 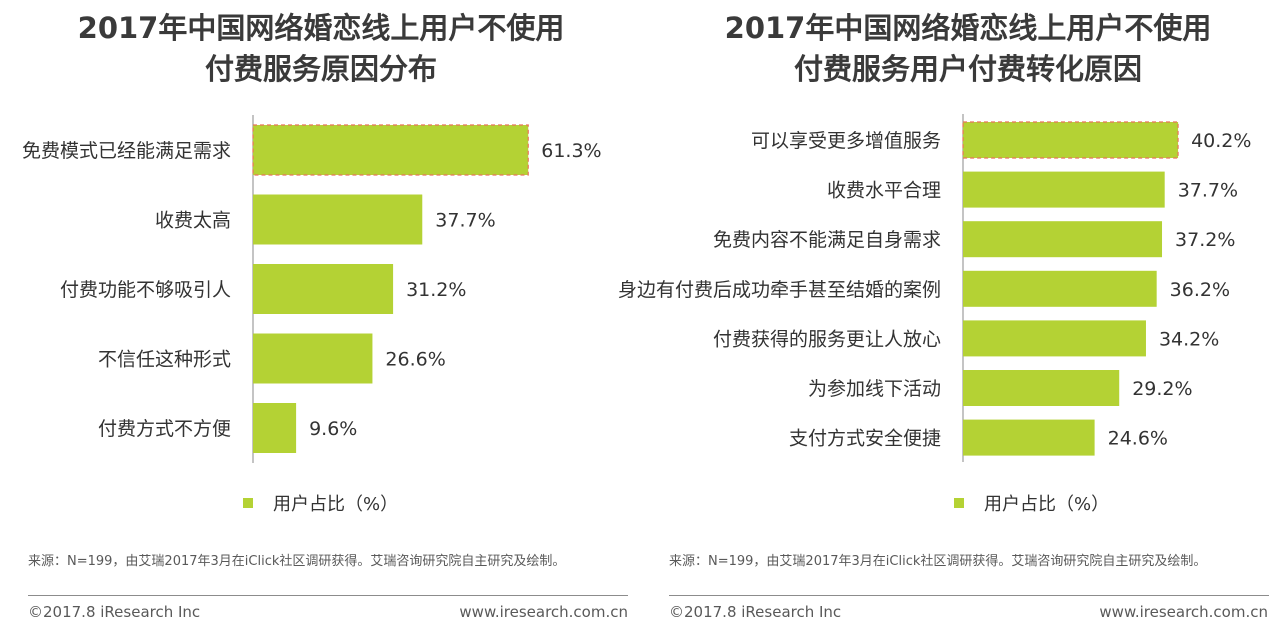 What do you see at coordinates (1189, 339) in the screenshot?
I see `right-value-label-5: 34.2%` at bounding box center [1189, 339].